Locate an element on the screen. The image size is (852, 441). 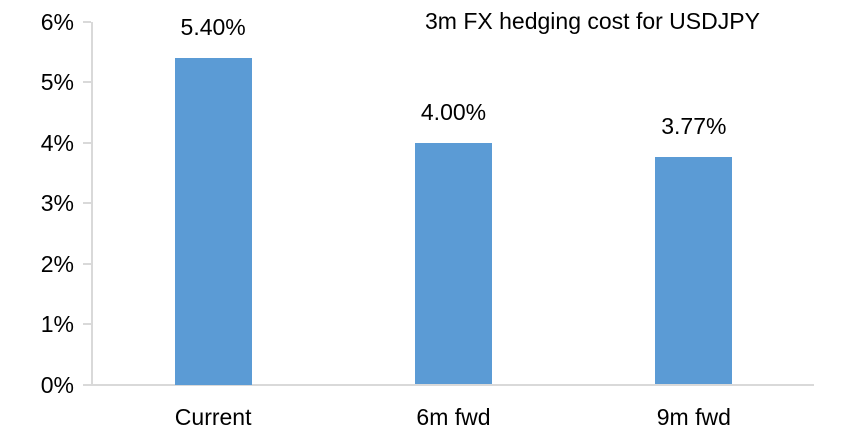
y-tick-label: 3% is located at coordinates (57, 203).